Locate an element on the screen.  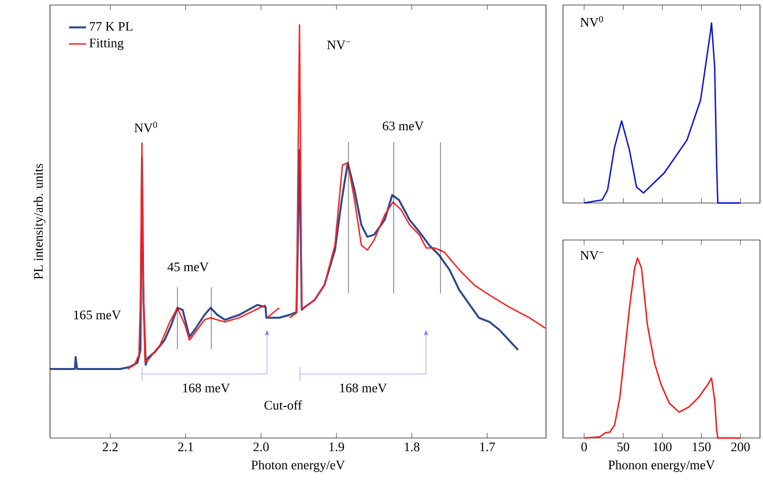
x-tick-label: 2.1 is located at coordinates (186, 447).